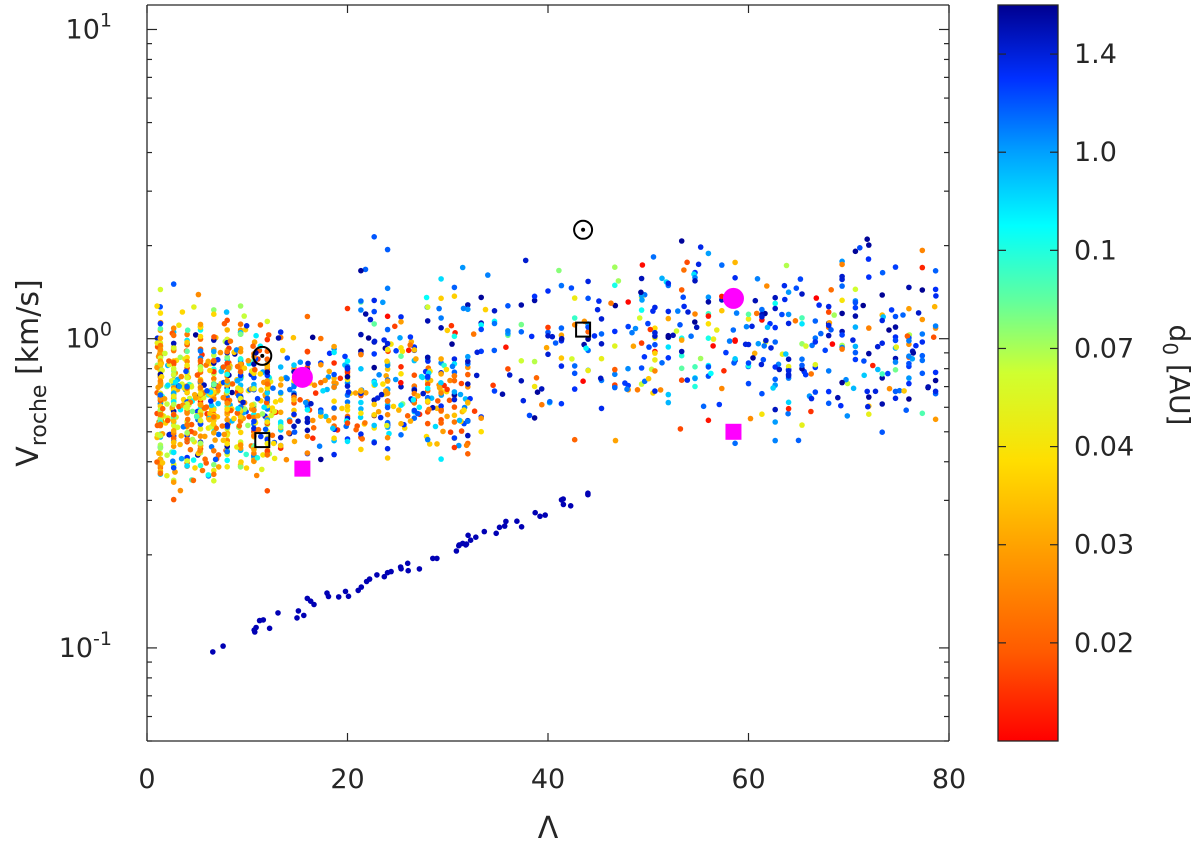  Describe the element at coordinates (106, 330) in the screenshot. I see `y-tick-exponent: 0` at that location.